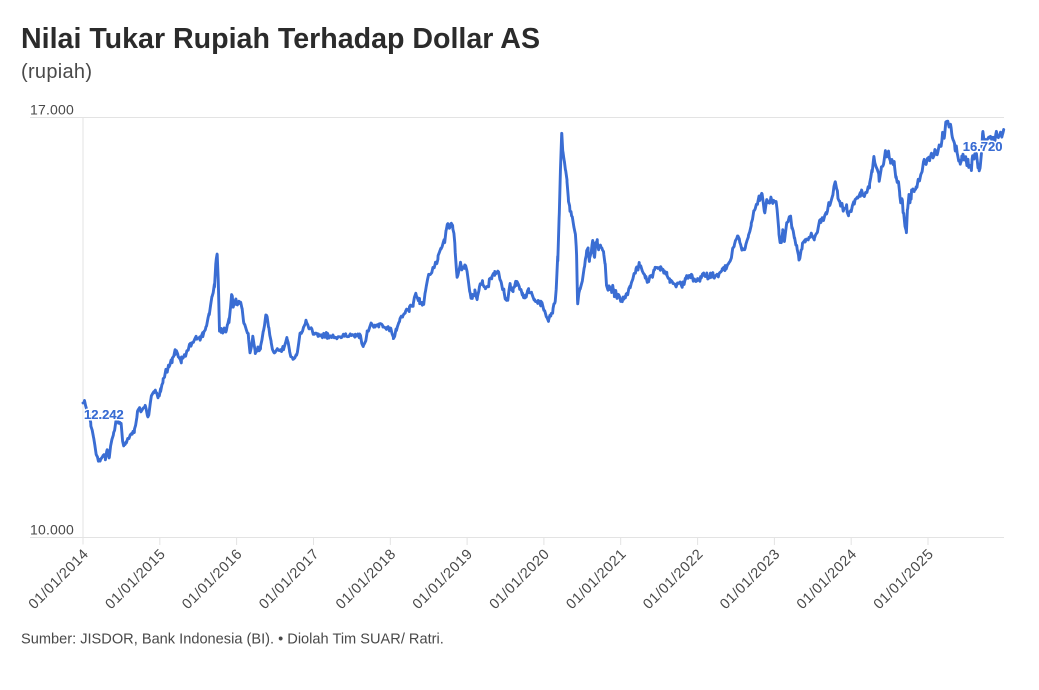 Image resolution: width=1039 pixels, height=690 pixels. I want to click on svg-text: (rupiah), so click(56, 72).